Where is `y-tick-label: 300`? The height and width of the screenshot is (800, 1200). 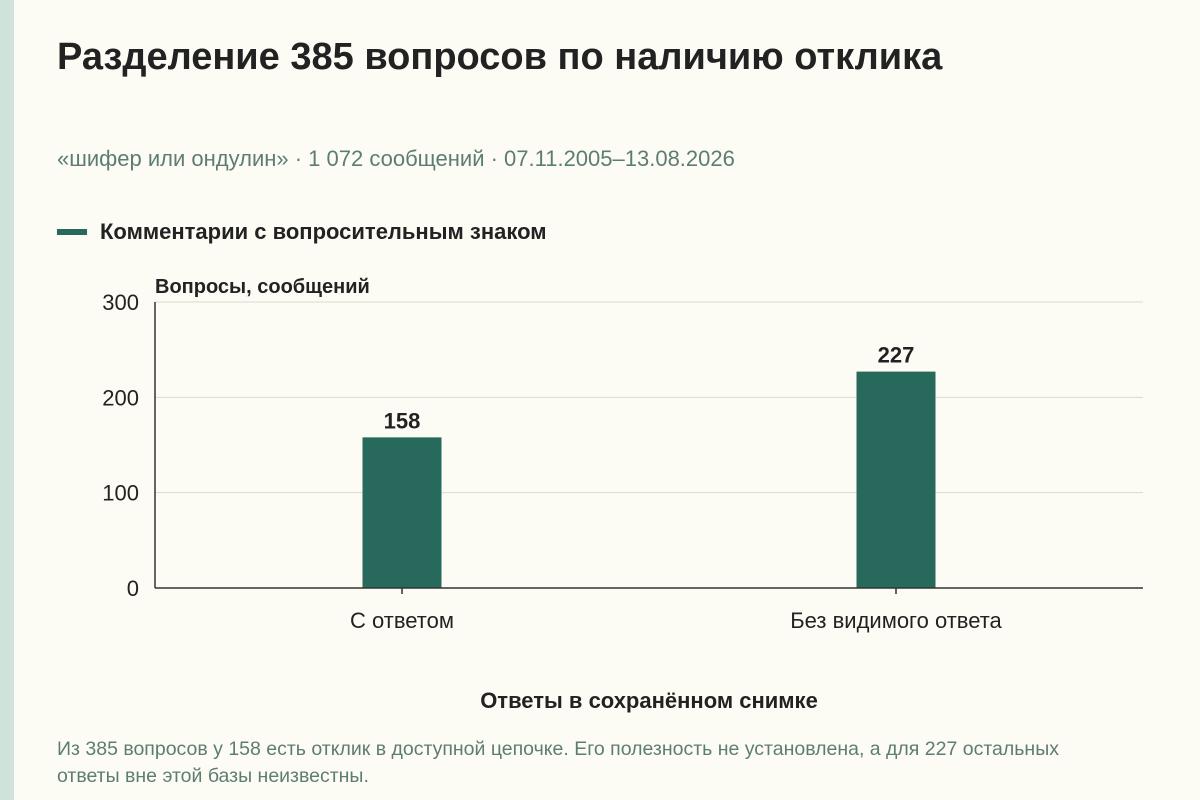
y-tick-label: 300 is located at coordinates (120, 302).